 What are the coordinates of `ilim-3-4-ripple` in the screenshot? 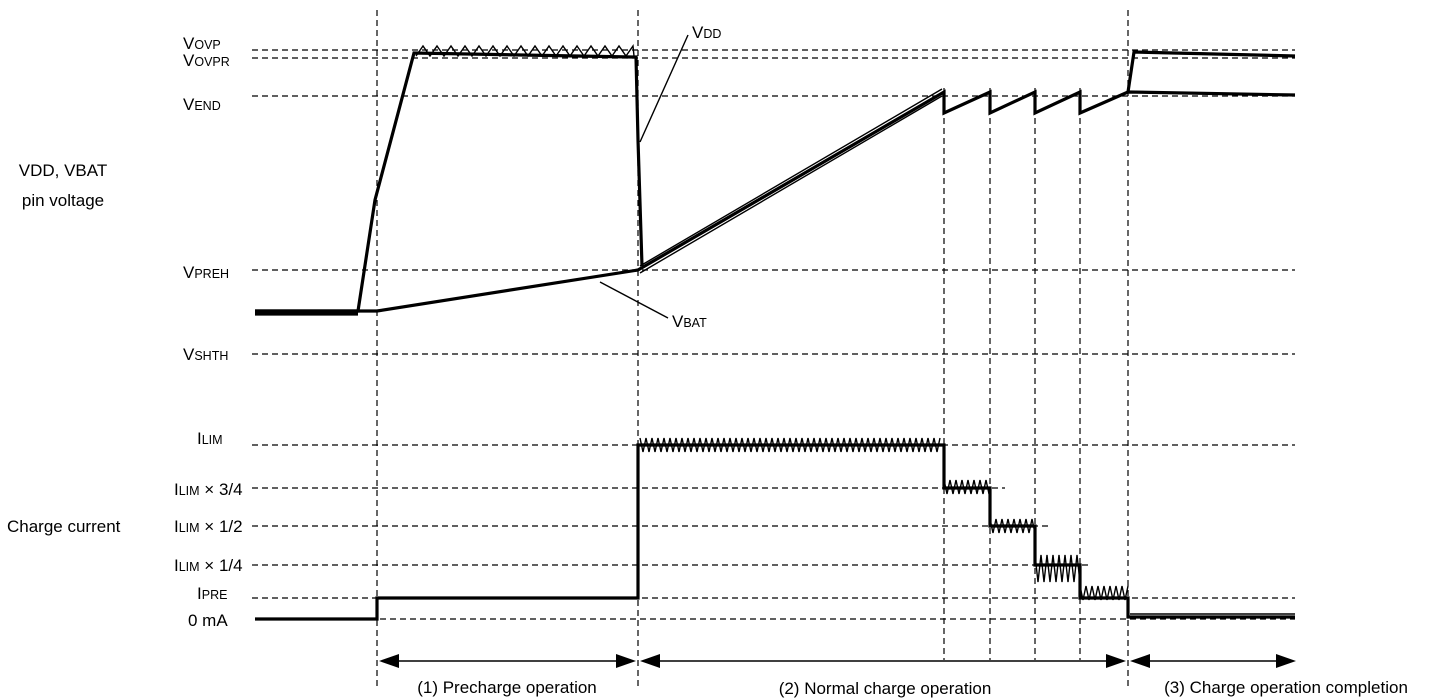 It's located at (966, 487).